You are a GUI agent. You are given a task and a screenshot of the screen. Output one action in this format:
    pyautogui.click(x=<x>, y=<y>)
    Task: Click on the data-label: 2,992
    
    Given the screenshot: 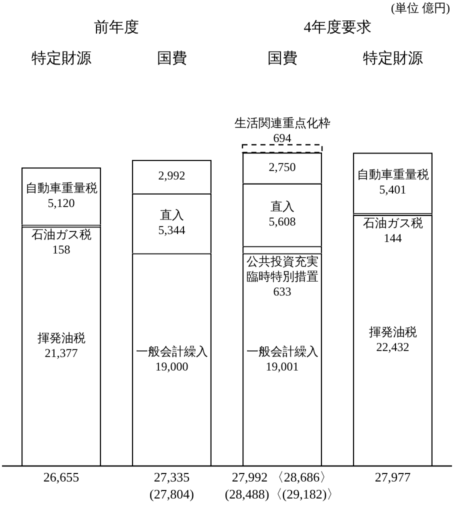 What is the action you would take?
    pyautogui.click(x=172, y=175)
    